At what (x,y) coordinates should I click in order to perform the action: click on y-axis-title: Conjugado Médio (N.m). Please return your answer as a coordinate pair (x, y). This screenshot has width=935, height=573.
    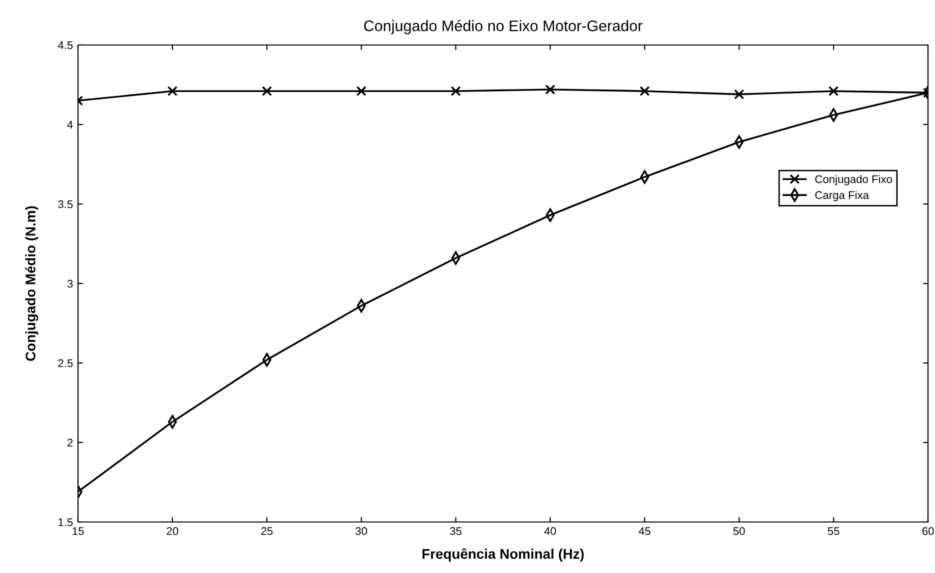
    Looking at the image, I should click on (31, 283).